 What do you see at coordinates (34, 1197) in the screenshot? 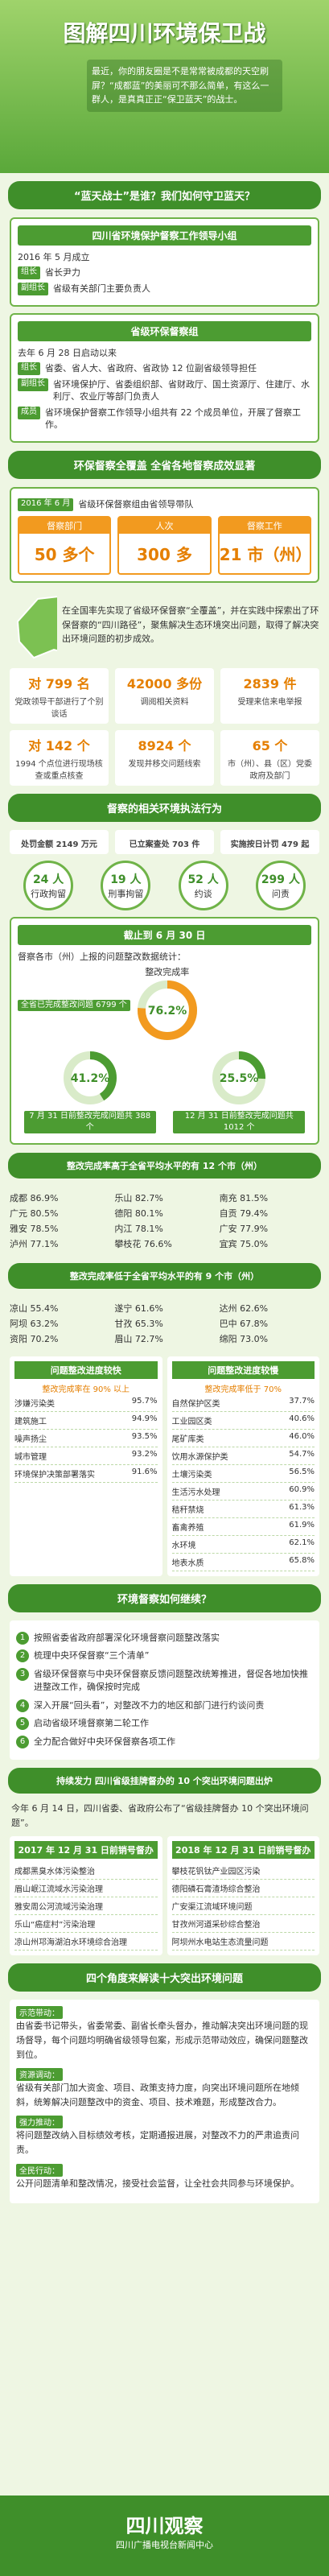
I see `city: 成都 86.9%` at bounding box center [34, 1197].